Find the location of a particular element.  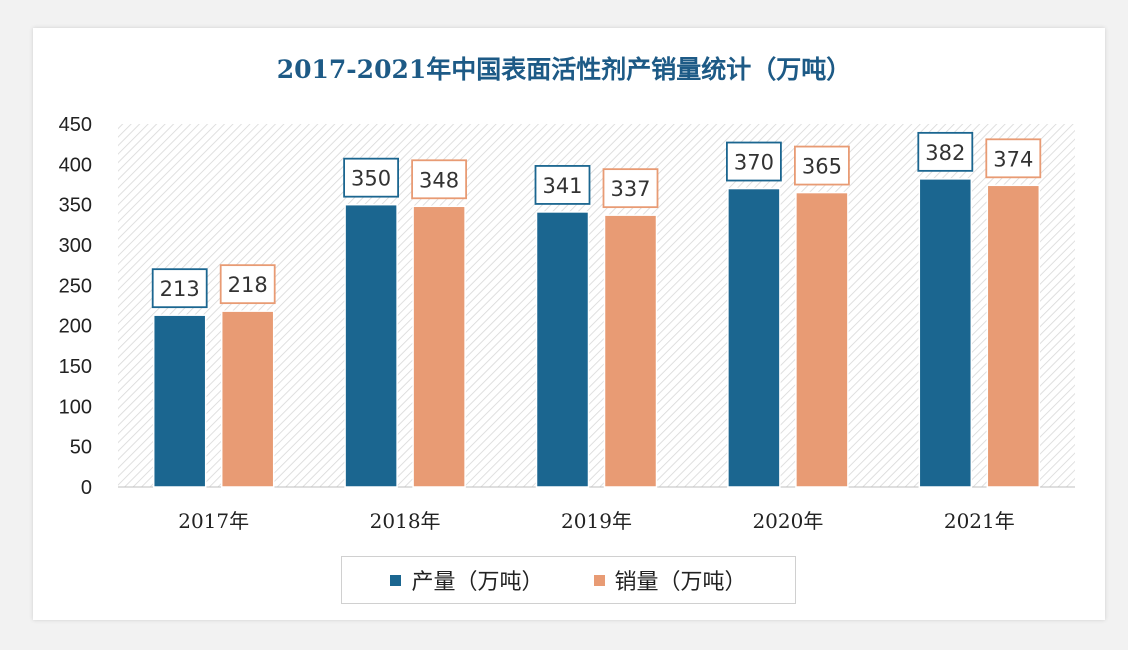

y-tick-label: 150 is located at coordinates (75, 367).